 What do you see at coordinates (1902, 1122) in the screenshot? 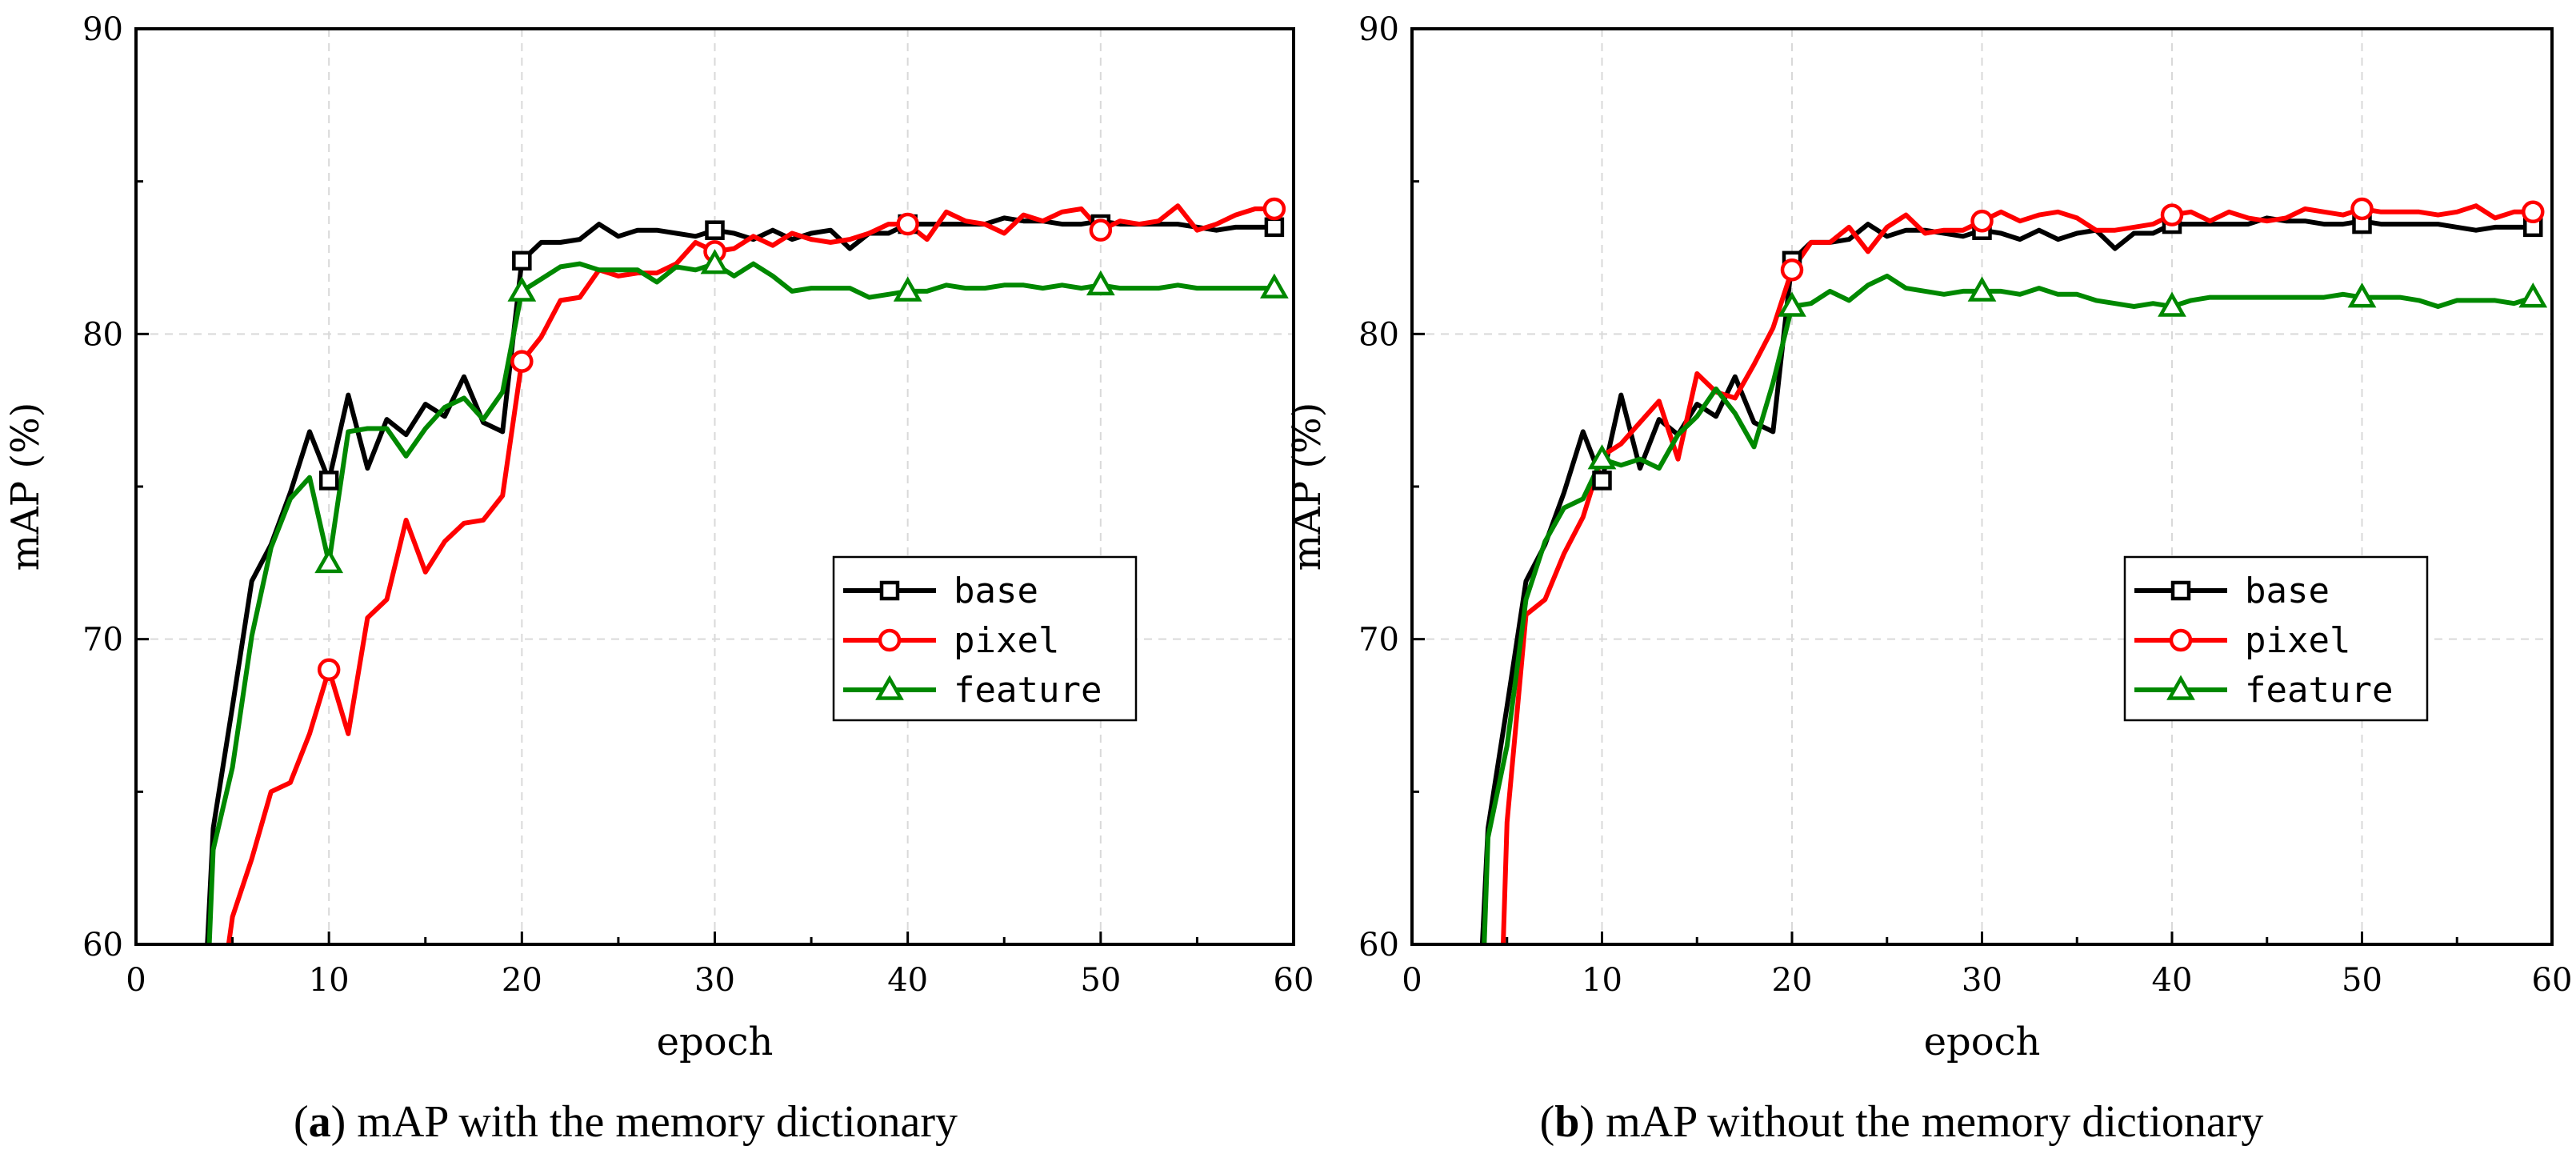
I see `caption-b: (b) mAP without the memory dictionary` at bounding box center [1902, 1122].